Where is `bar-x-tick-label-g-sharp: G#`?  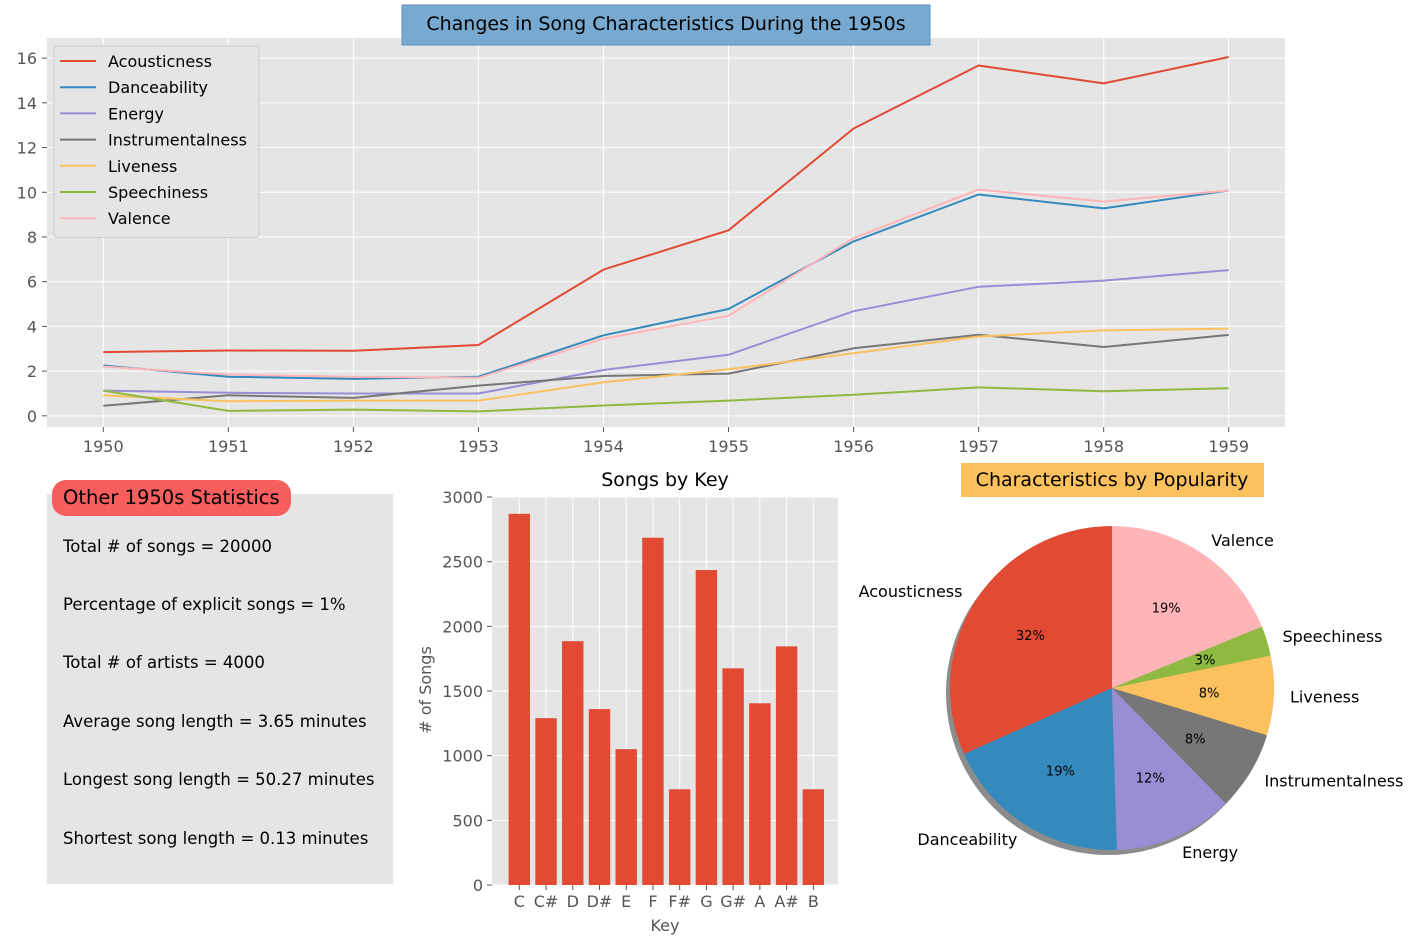
bar-x-tick-label-g-sharp: G# is located at coordinates (733, 901).